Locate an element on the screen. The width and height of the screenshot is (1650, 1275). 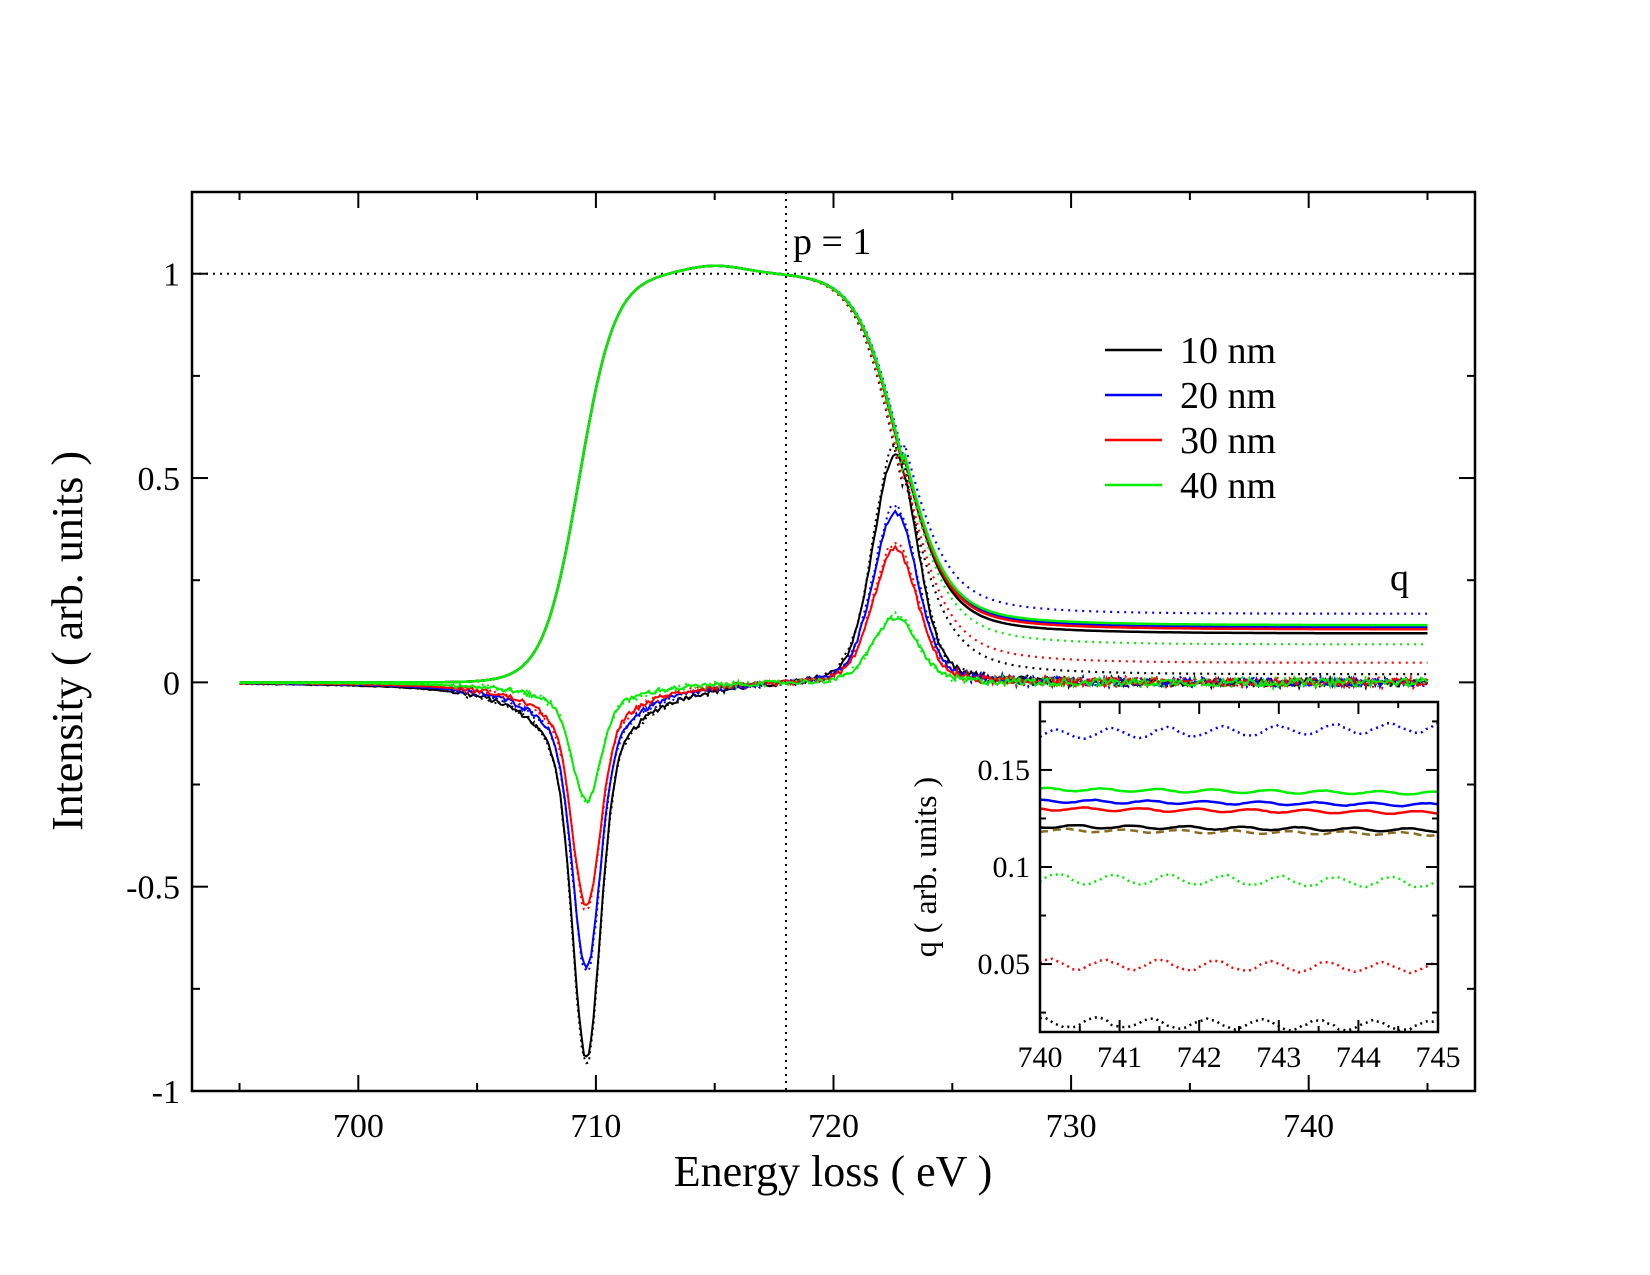
y-tick-label: 0 is located at coordinates (171, 683).